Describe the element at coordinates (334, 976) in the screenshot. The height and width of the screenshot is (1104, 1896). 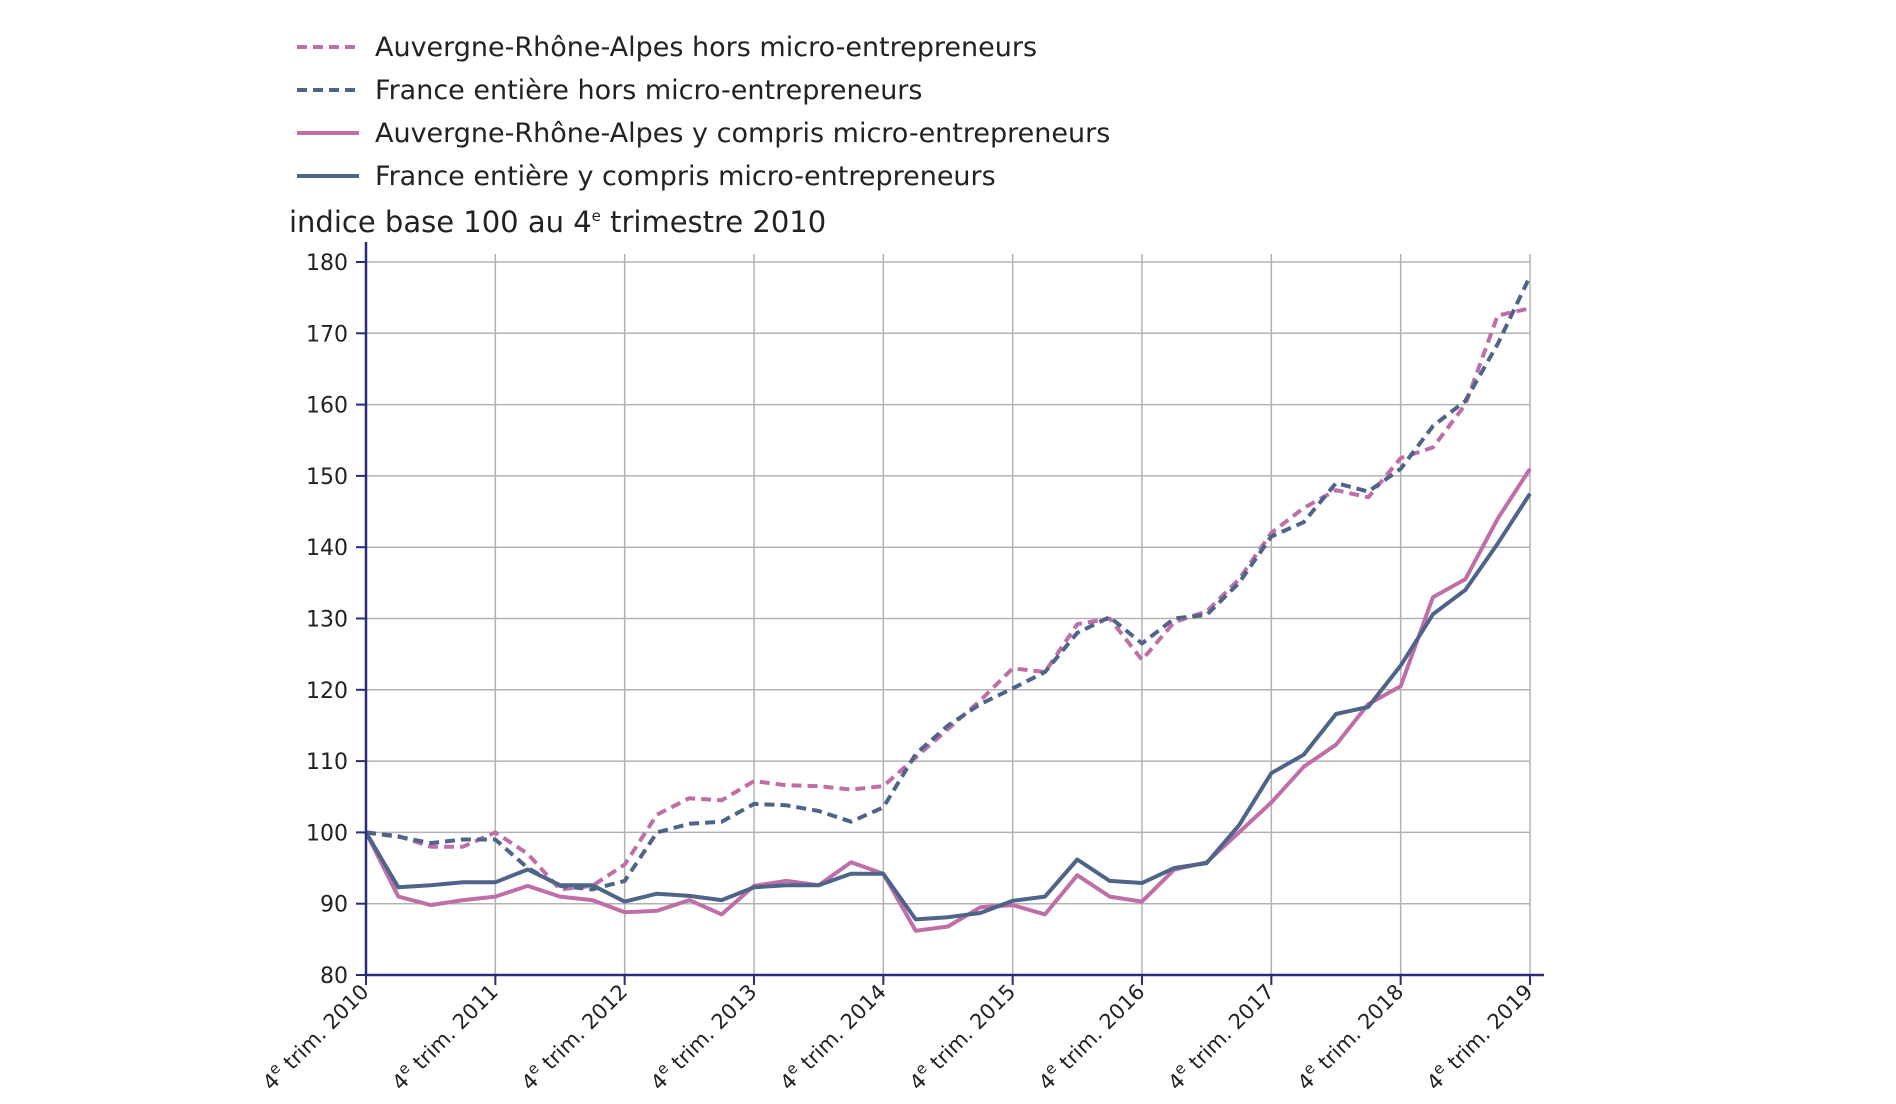
I see `y-tick-label: 80` at that location.